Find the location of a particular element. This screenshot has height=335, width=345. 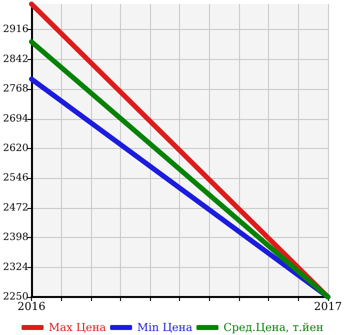

x-tick-label: 2017 is located at coordinates (328, 306).